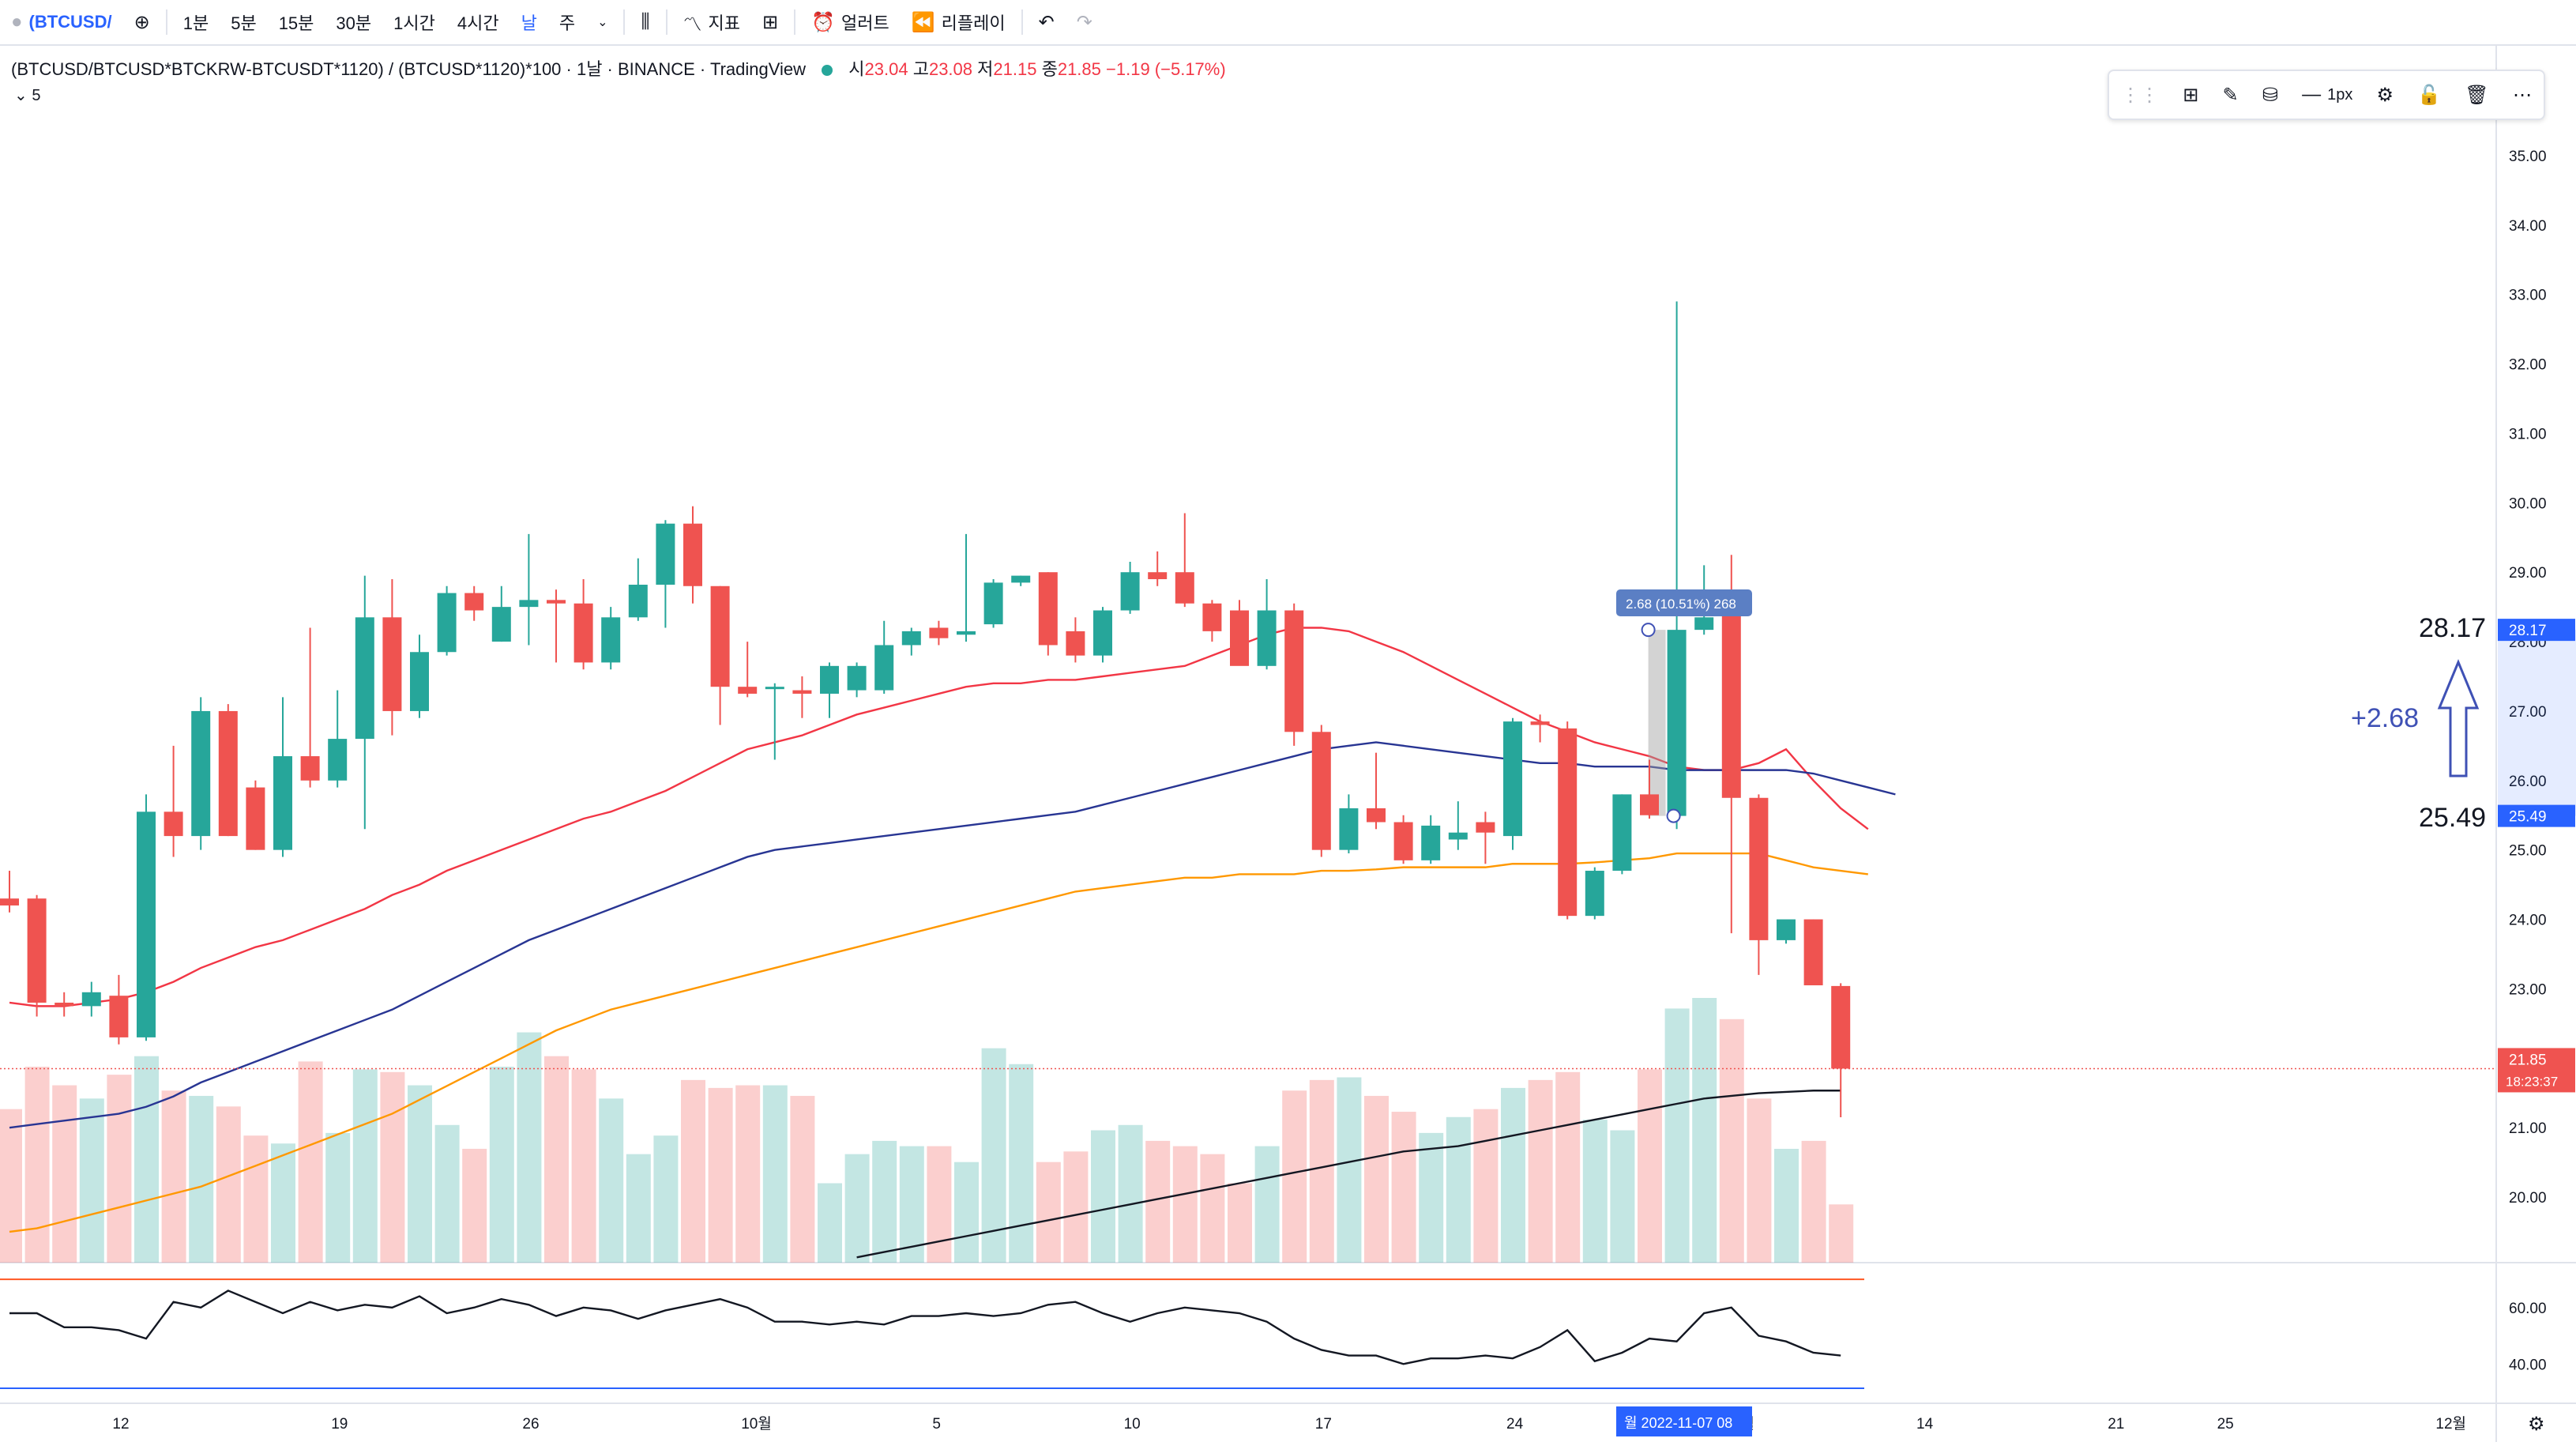  Describe the element at coordinates (645, 22) in the screenshot. I see `chart-type-button: ⫼` at that location.